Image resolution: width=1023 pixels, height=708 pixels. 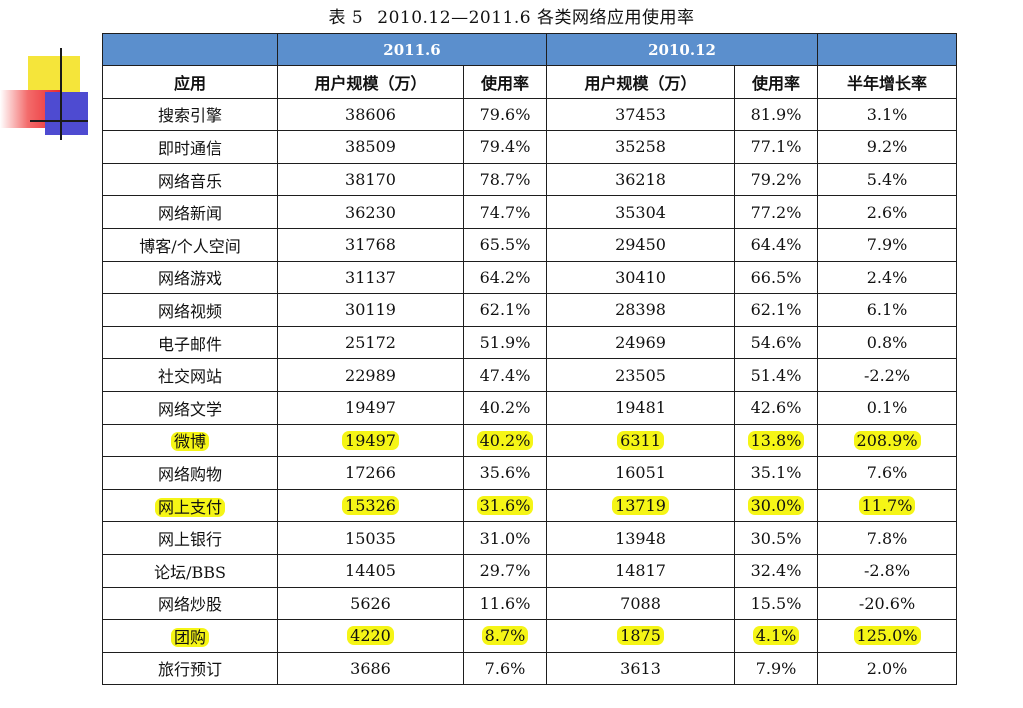 What do you see at coordinates (887, 147) in the screenshot?
I see `cell-growth: 9.2%` at bounding box center [887, 147].